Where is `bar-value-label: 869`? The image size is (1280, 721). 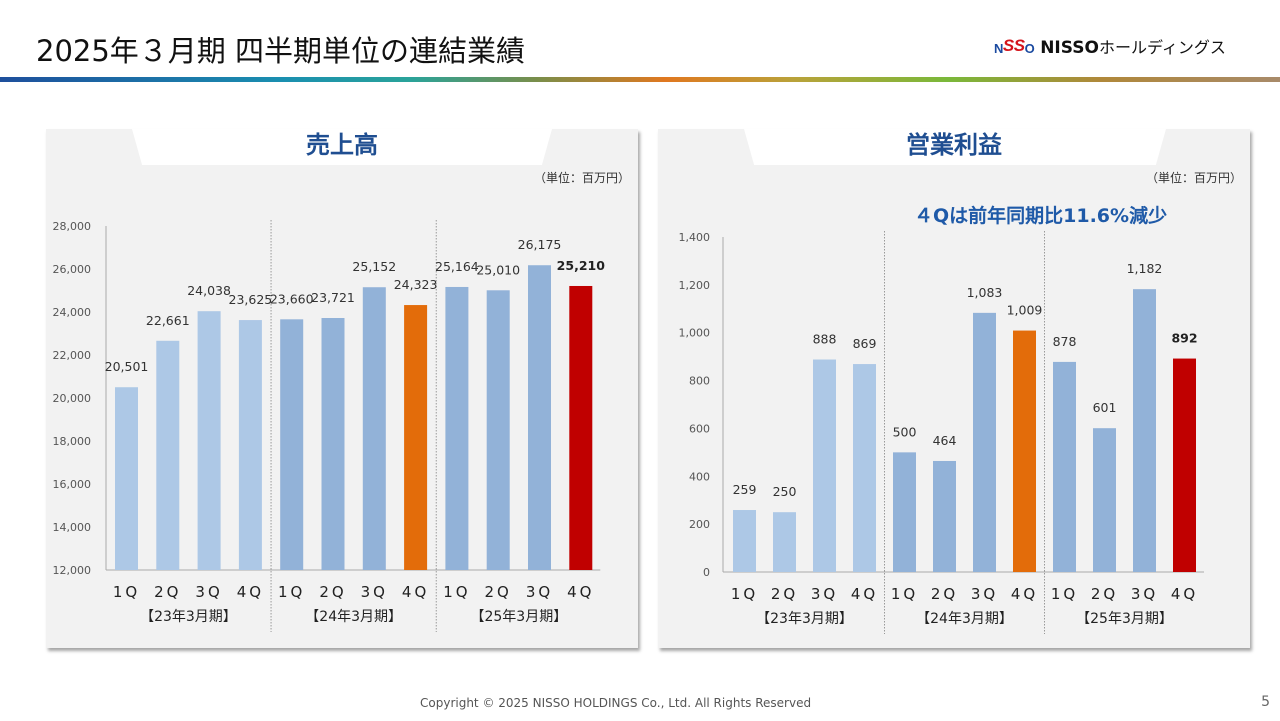 bar-value-label: 869 is located at coordinates (865, 343).